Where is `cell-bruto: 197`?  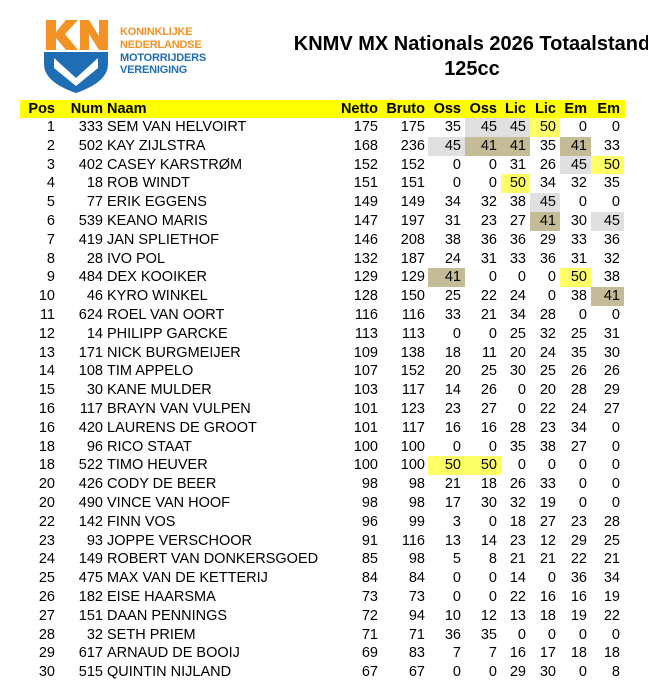
cell-bruto: 197 is located at coordinates (412, 220).